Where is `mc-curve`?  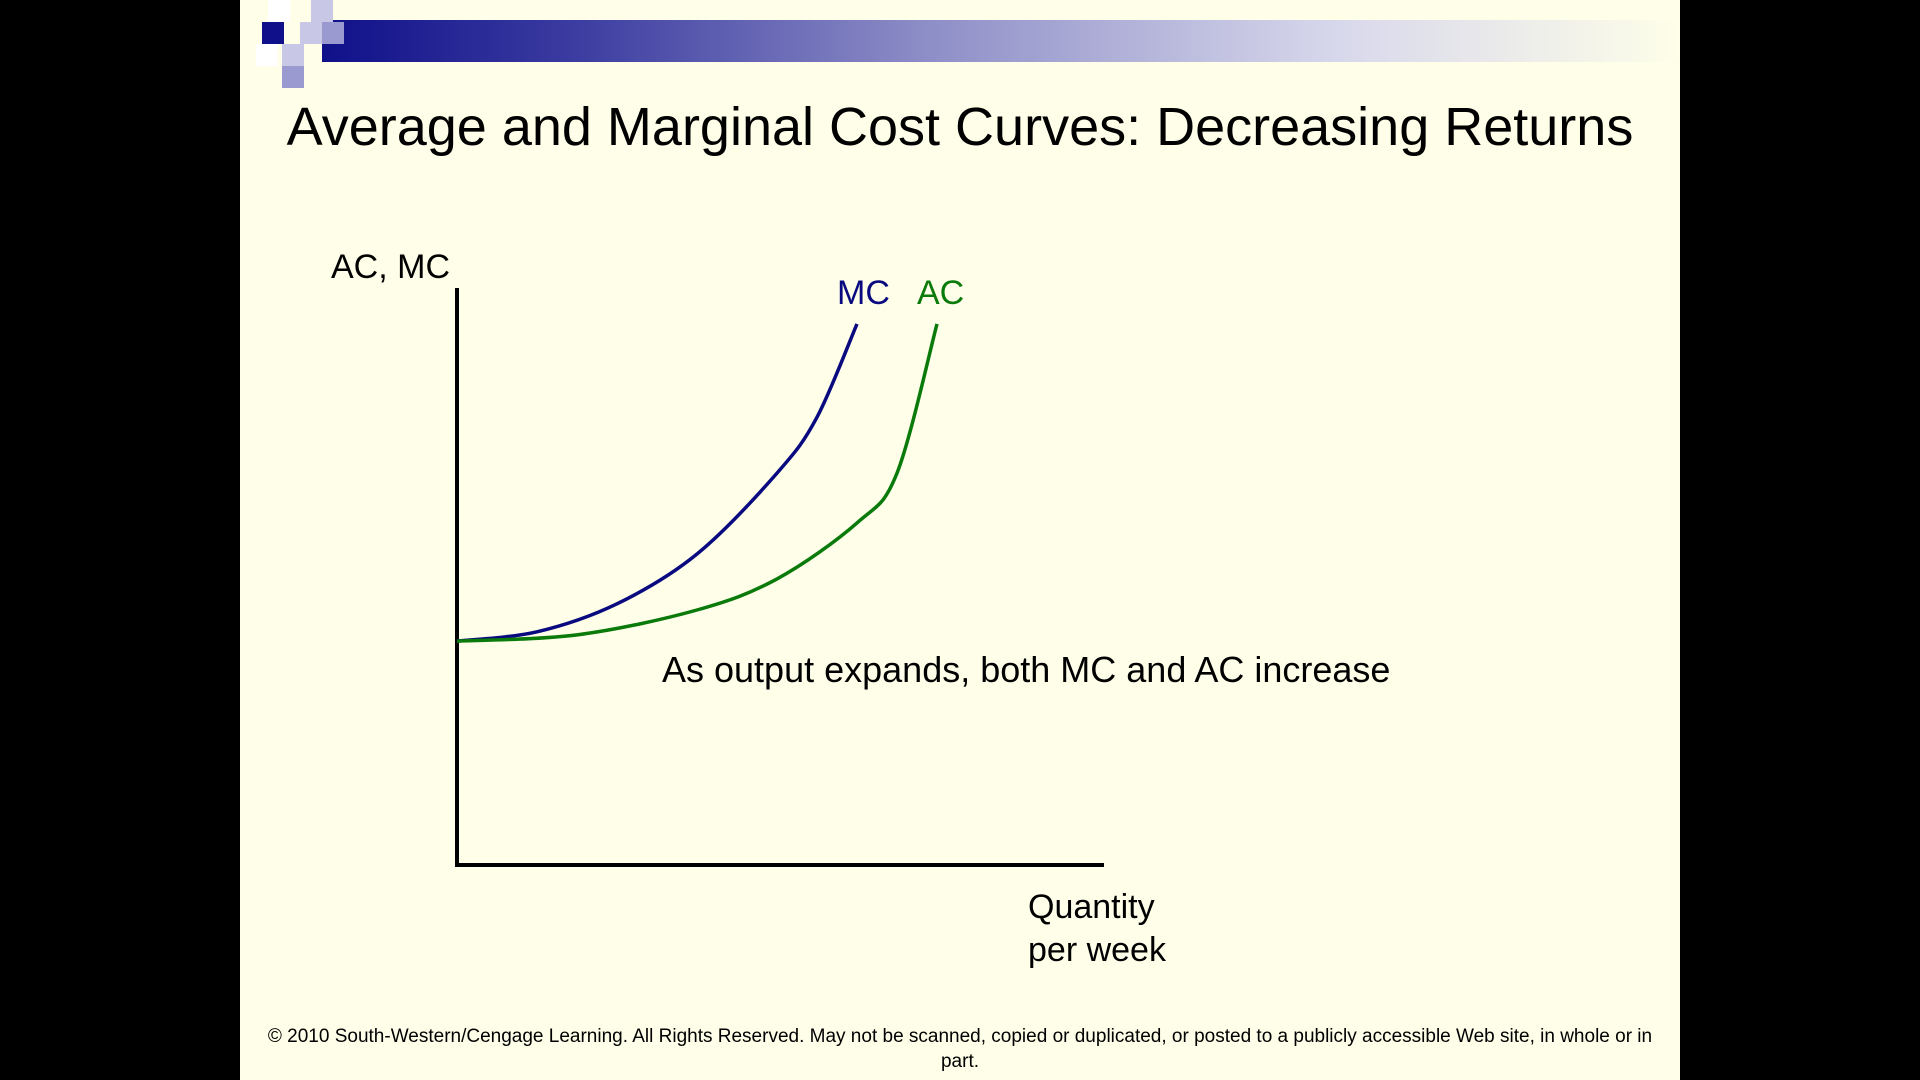
mc-curve is located at coordinates (657, 483).